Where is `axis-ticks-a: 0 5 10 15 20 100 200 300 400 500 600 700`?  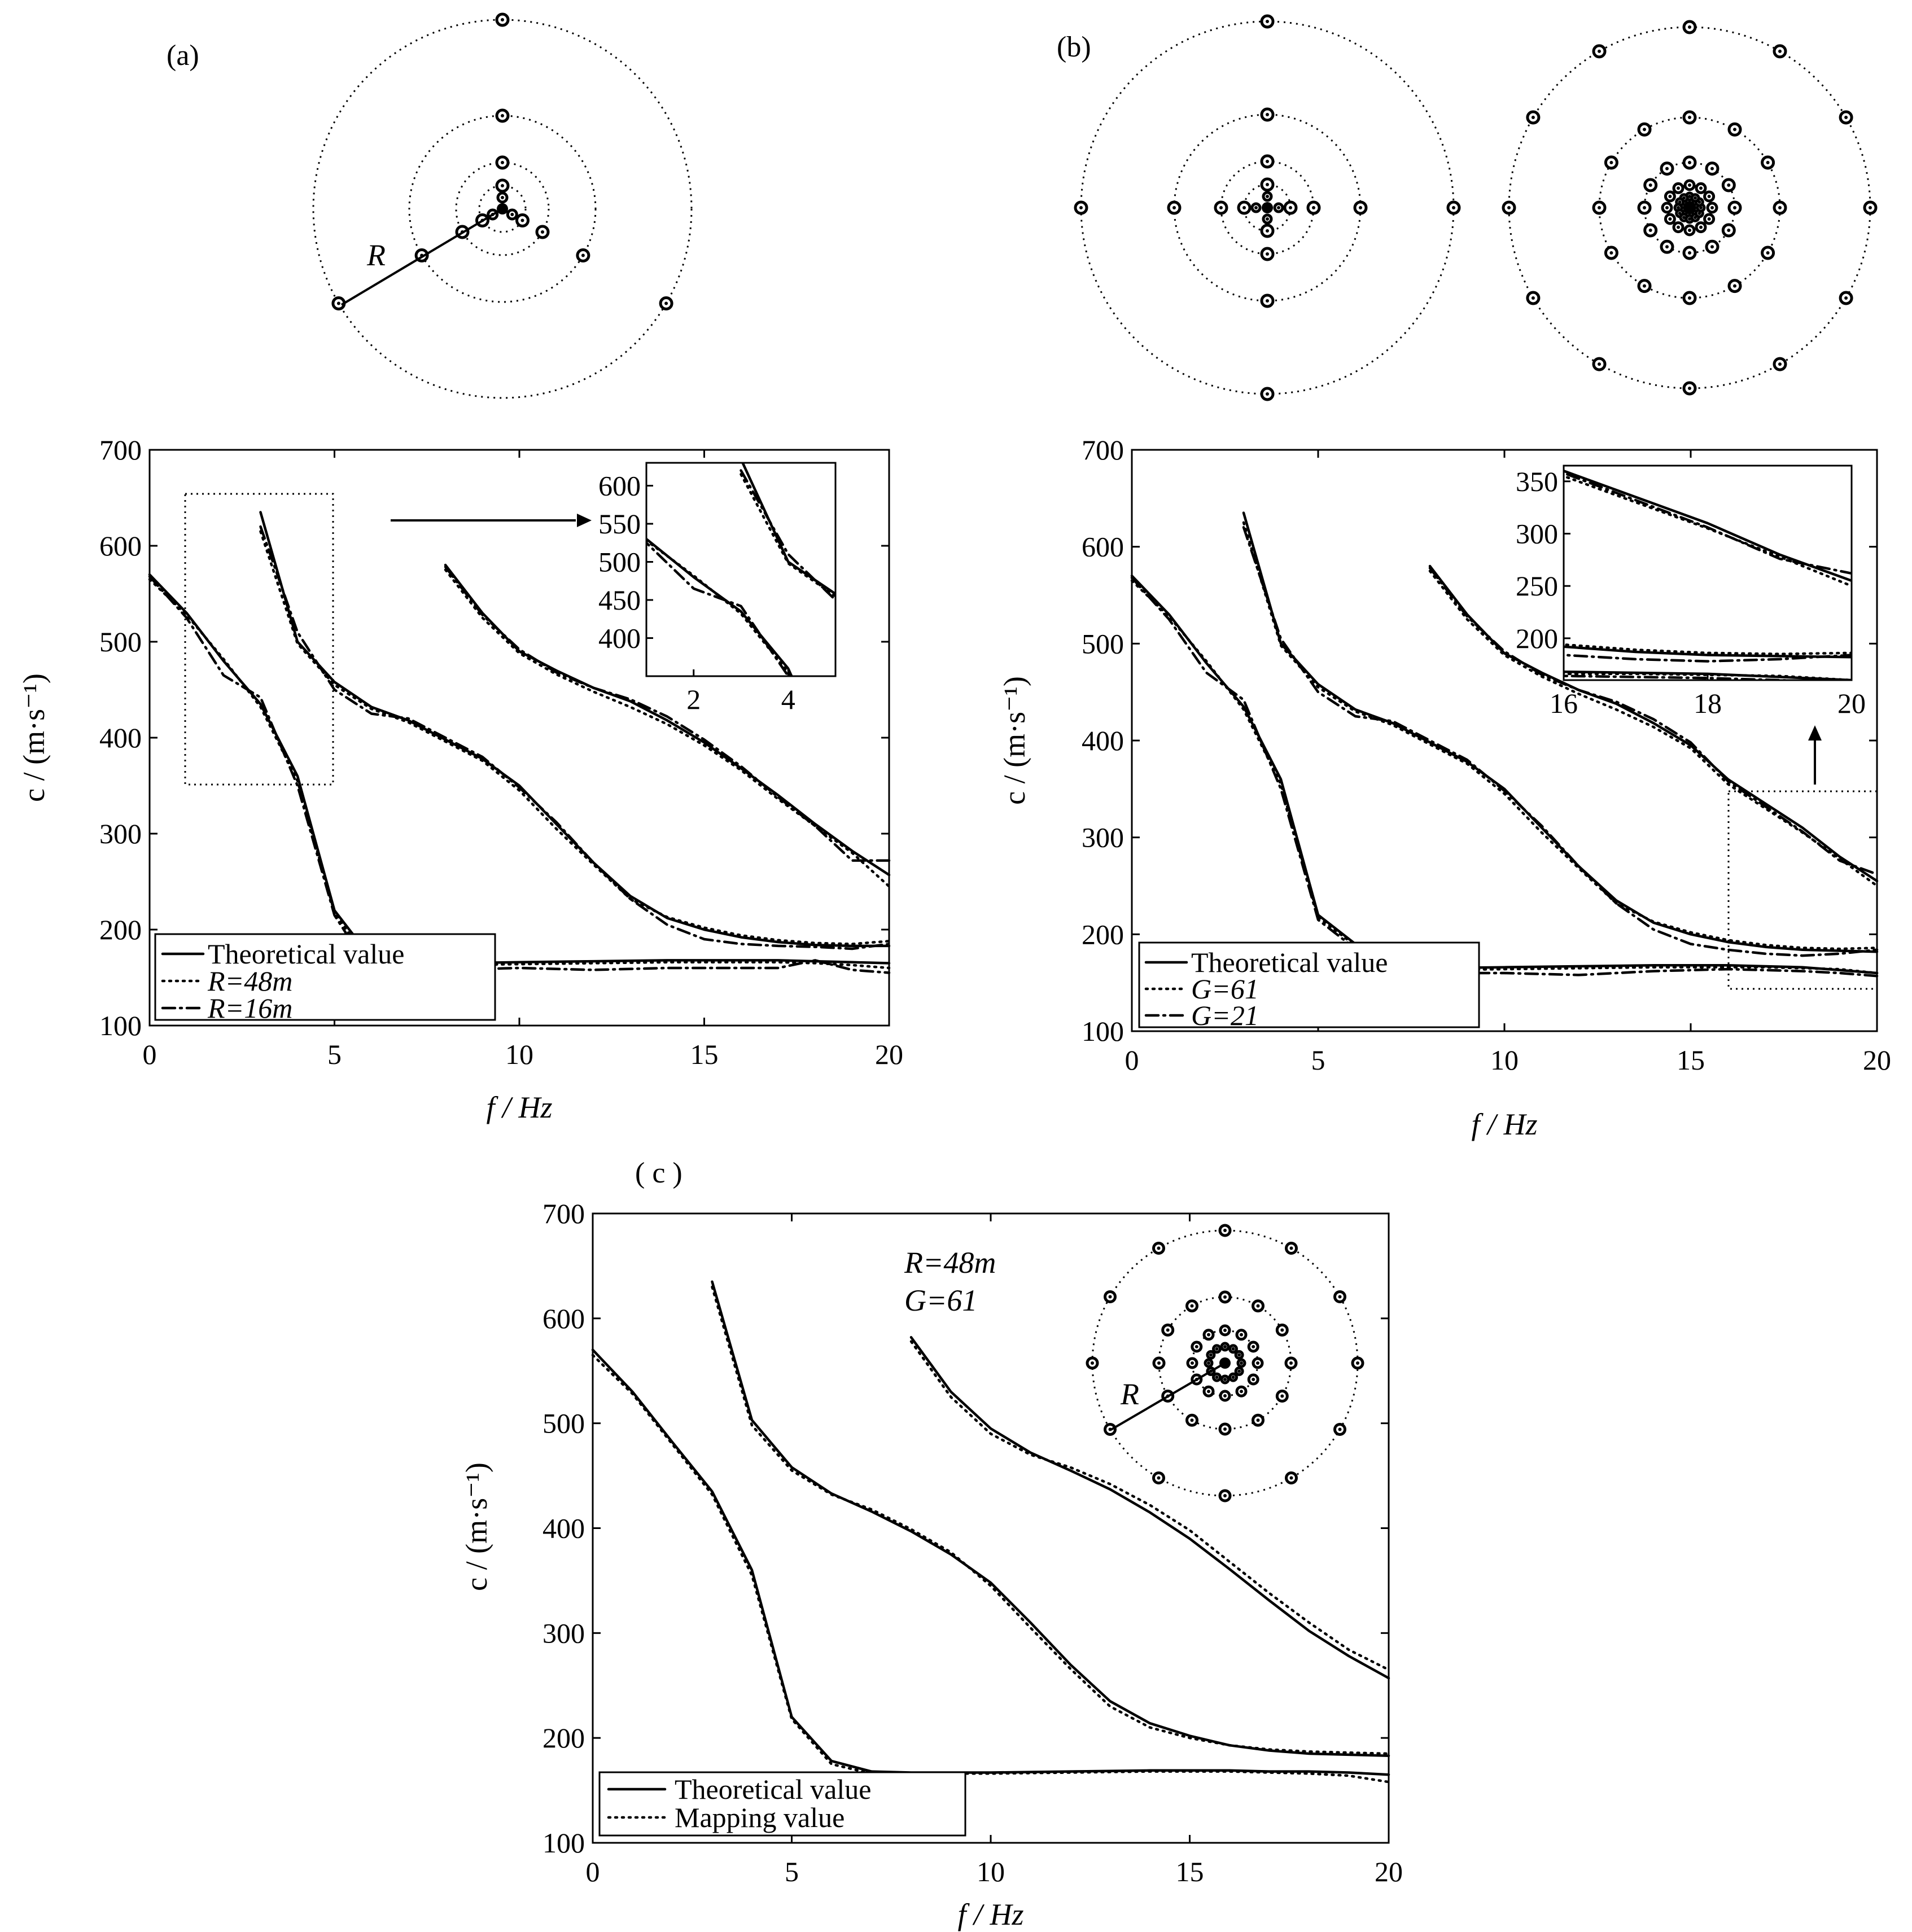 axis-ticks-a: 0 5 10 15 20 100 200 300 400 500 600 700 is located at coordinates (501, 752).